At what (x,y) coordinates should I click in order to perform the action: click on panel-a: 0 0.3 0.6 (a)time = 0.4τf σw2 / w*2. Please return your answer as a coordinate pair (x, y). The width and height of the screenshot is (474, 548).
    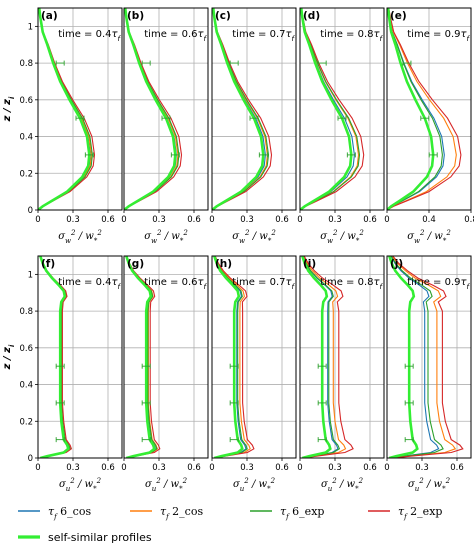
    Looking at the image, I should click on (79, 126).